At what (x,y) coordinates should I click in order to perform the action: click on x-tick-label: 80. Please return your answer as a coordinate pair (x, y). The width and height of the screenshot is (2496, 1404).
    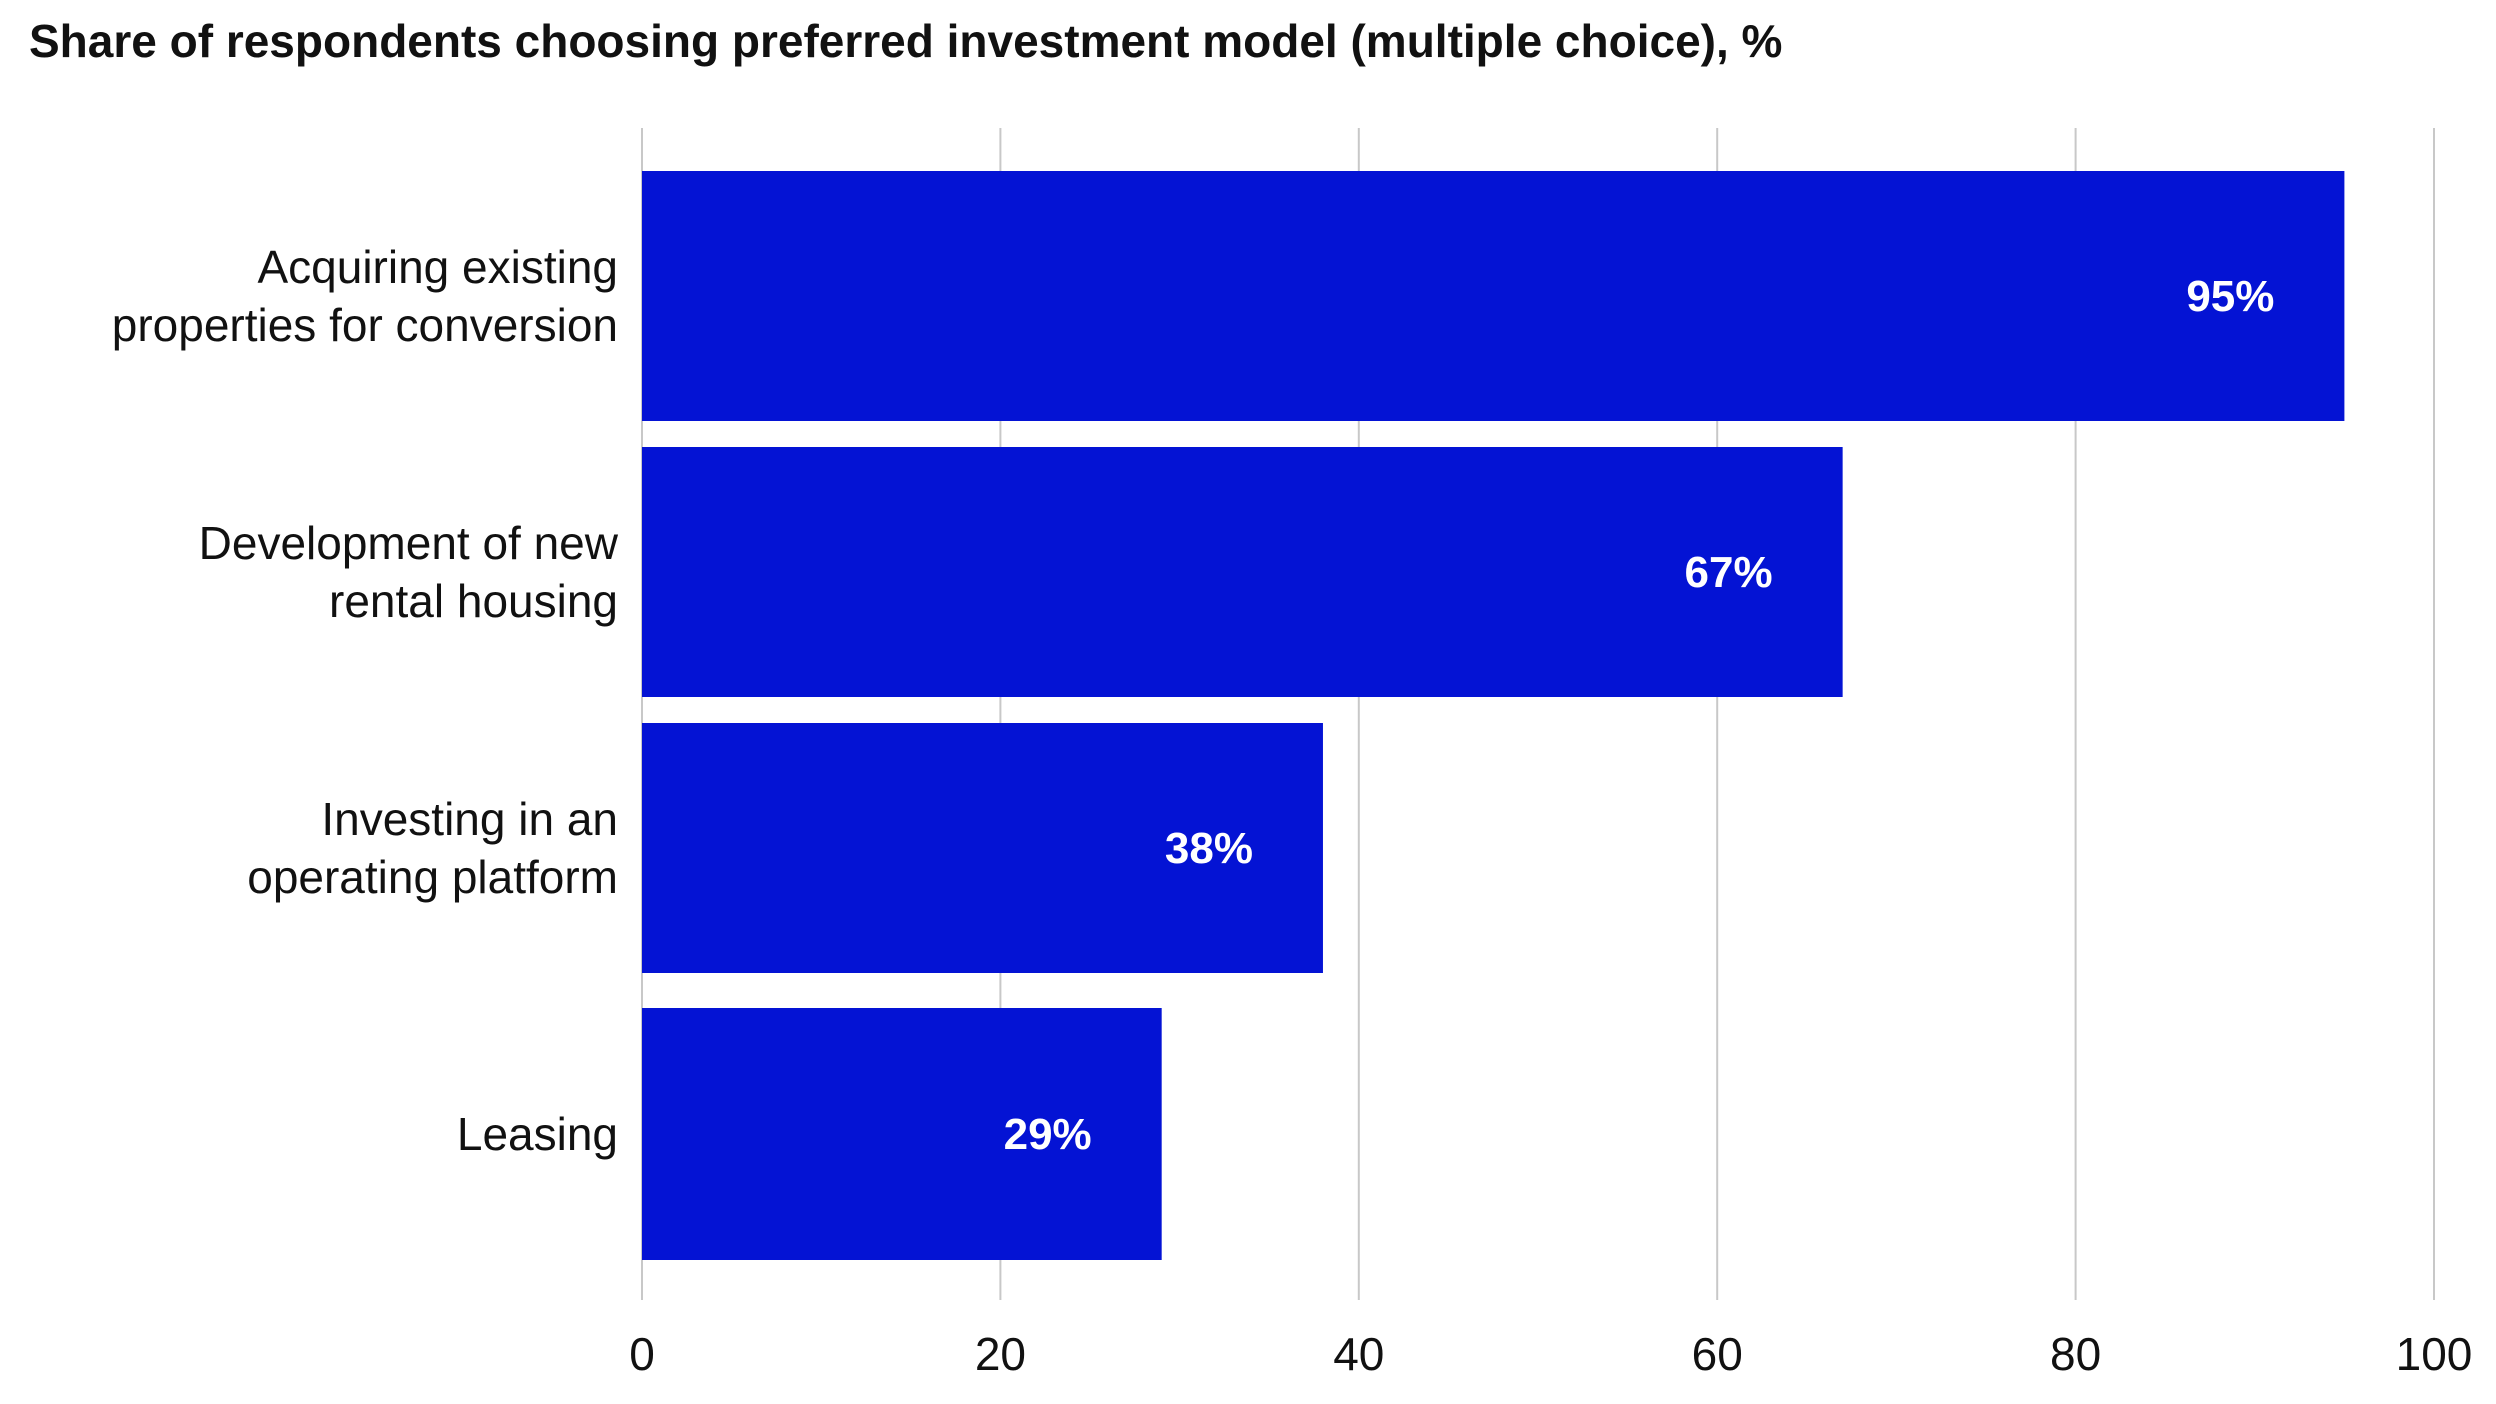
    Looking at the image, I should click on (2075, 1354).